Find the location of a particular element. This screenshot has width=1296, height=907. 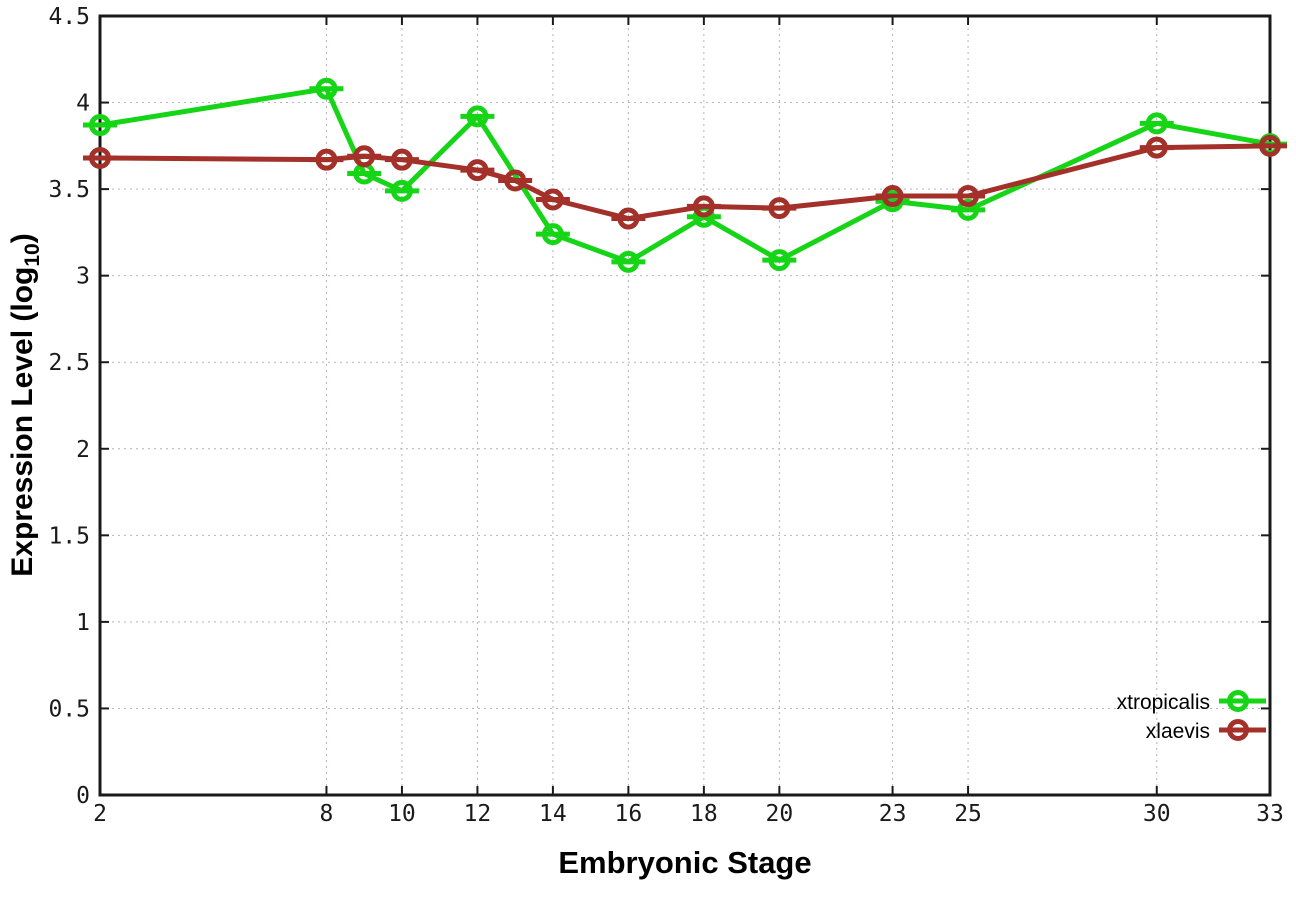

x-tick-label: 18 is located at coordinates (704, 814).